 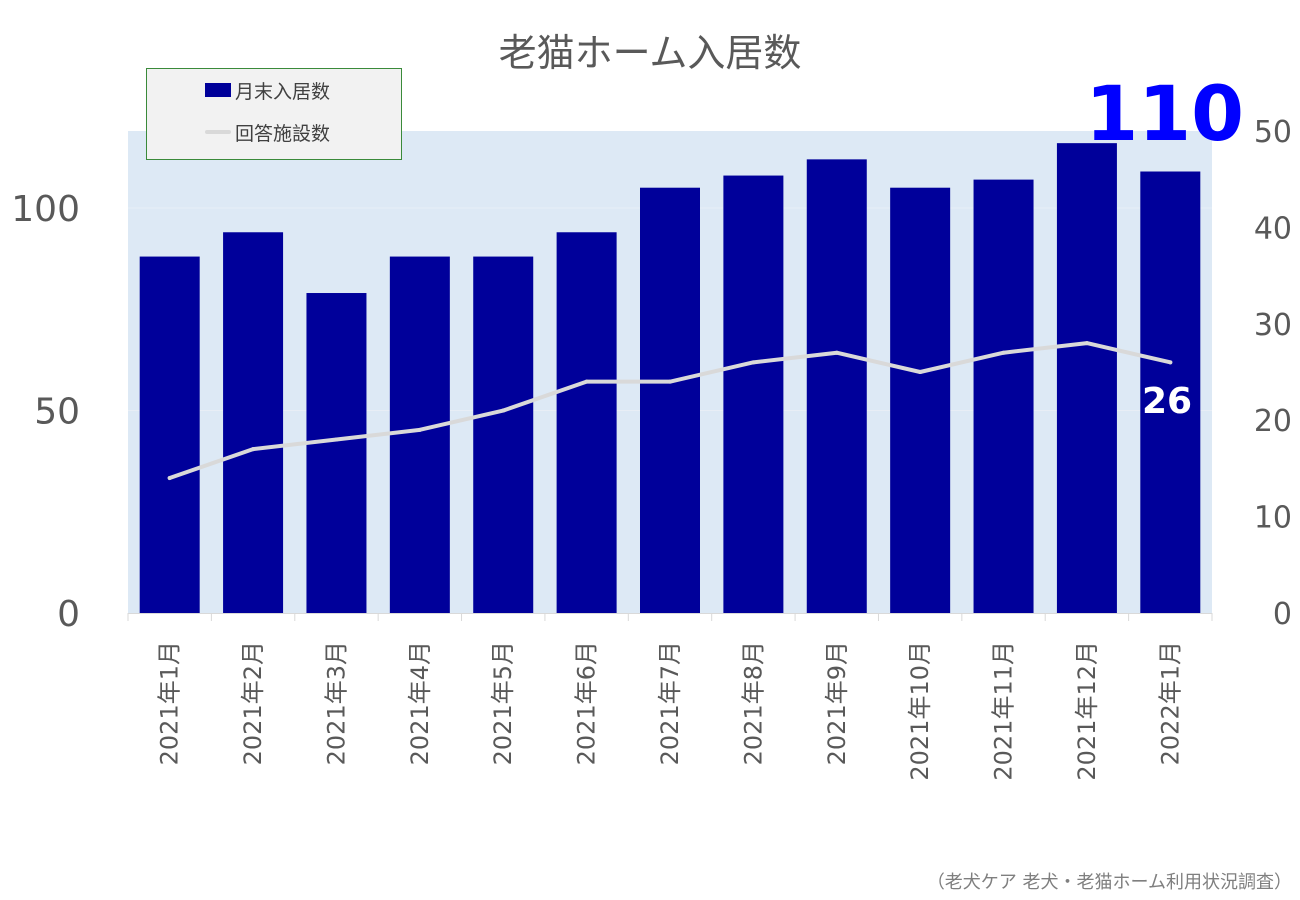 I want to click on y-right-tick-label: 50, so click(x=1273, y=132).